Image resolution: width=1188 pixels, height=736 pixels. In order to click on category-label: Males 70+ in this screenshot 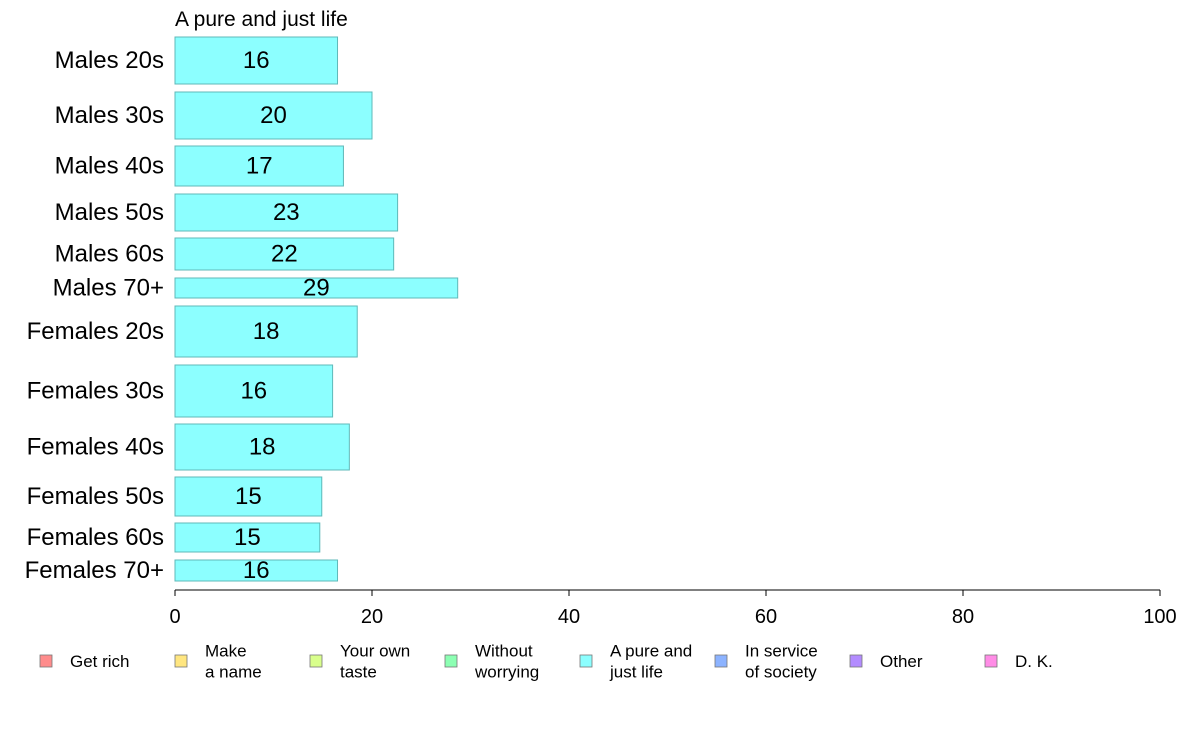, I will do `click(108, 288)`.